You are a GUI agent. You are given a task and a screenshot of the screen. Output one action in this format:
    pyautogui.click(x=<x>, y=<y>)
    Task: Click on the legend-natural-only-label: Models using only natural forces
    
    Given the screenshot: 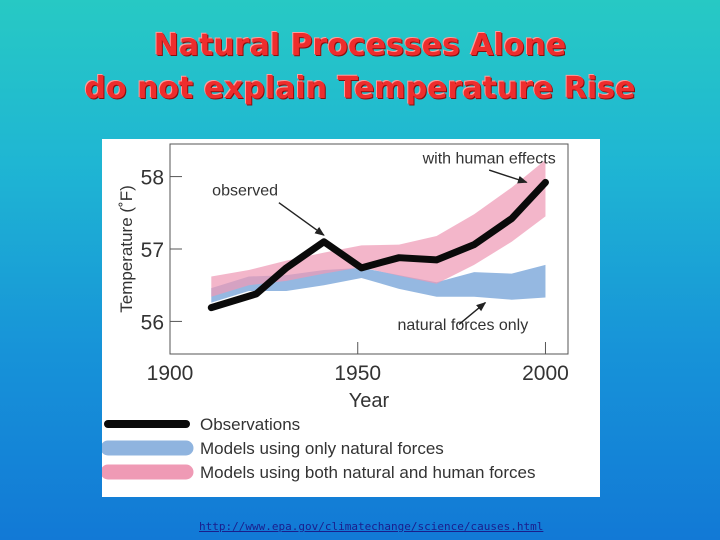 What is the action you would take?
    pyautogui.click(x=322, y=448)
    